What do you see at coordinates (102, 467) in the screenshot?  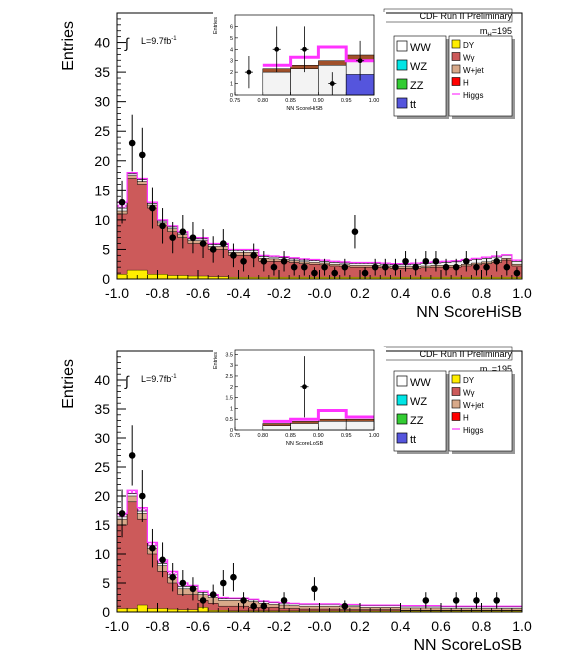 I see `y-tick-label: 25` at bounding box center [102, 467].